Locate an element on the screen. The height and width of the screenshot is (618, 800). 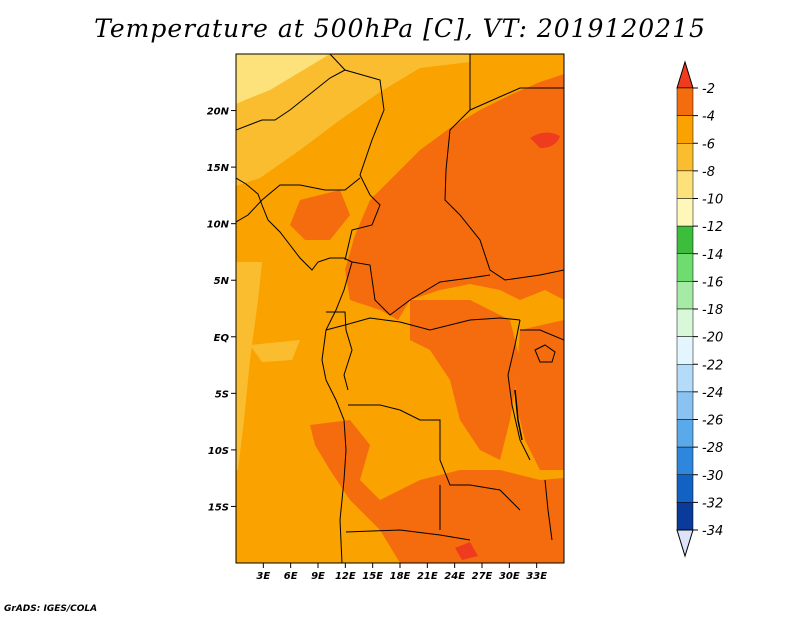
lat-tick-label: 15N is located at coordinates (218, 168).